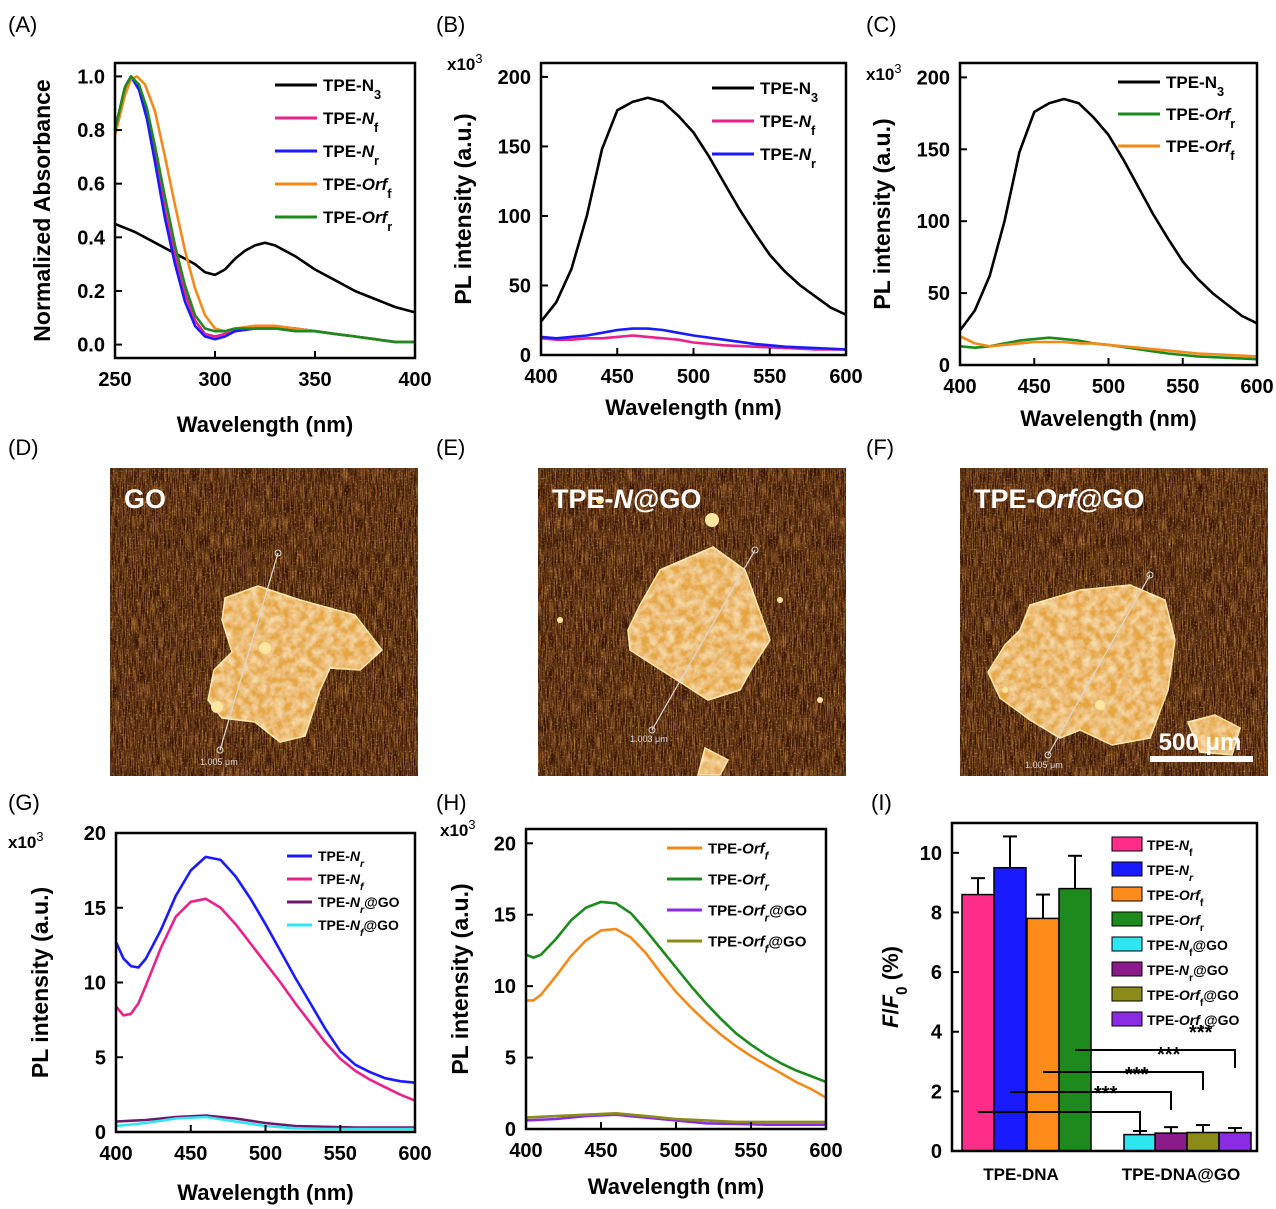  What do you see at coordinates (219, 762) in the screenshot?
I see `measurement-label: 1.005 μm` at bounding box center [219, 762].